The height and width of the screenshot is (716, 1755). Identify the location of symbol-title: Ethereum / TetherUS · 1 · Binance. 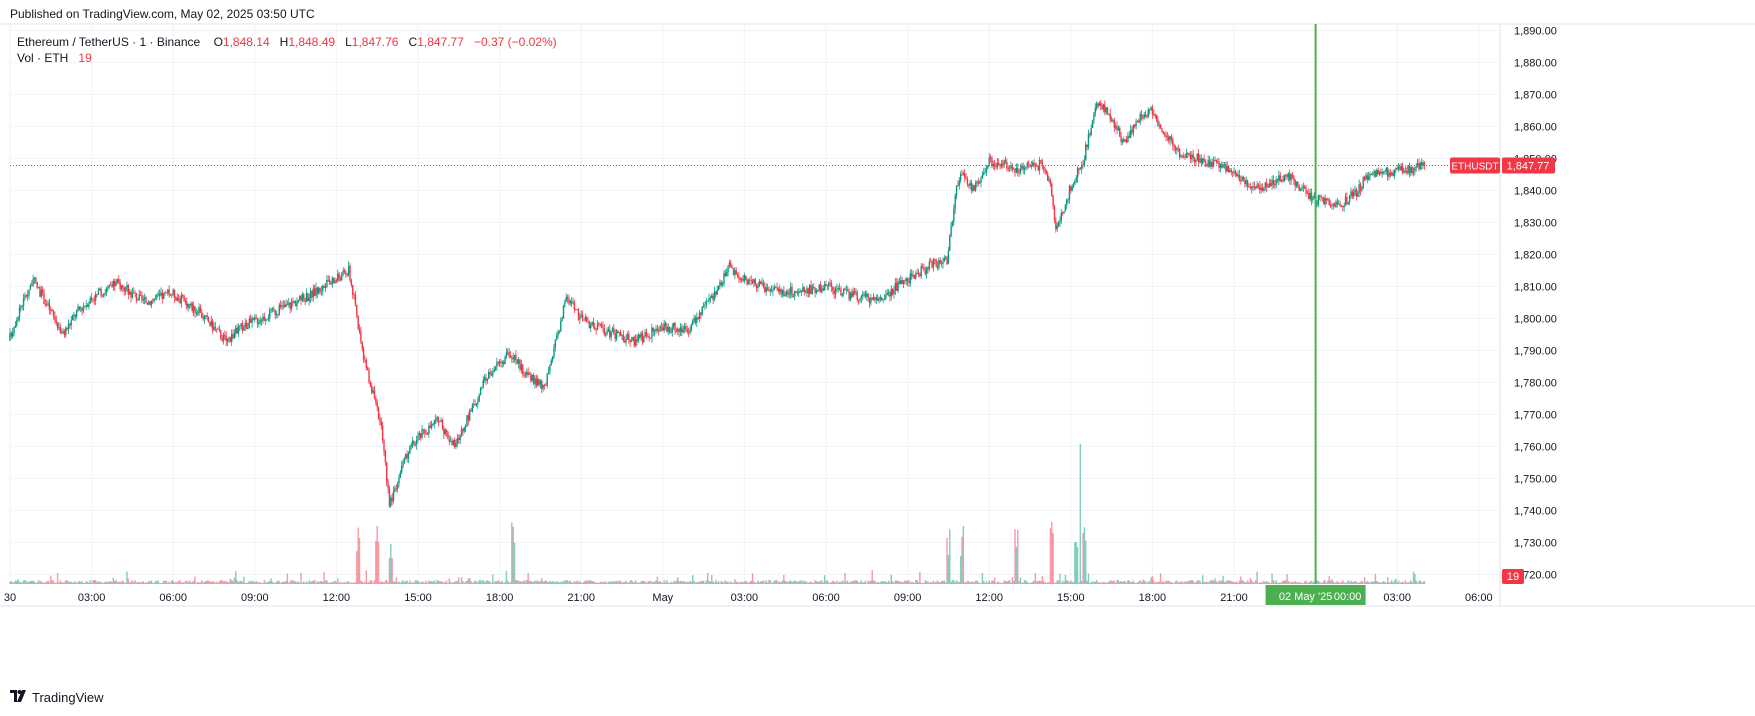
(109, 42).